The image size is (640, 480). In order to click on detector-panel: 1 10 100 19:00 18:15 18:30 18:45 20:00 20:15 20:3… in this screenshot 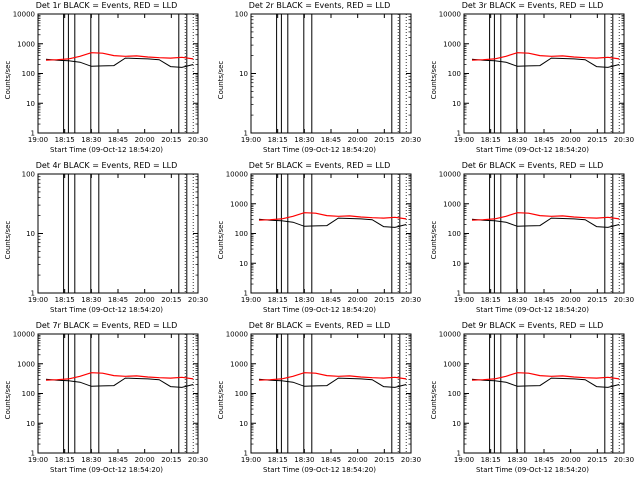, I will do `click(319, 80)`.